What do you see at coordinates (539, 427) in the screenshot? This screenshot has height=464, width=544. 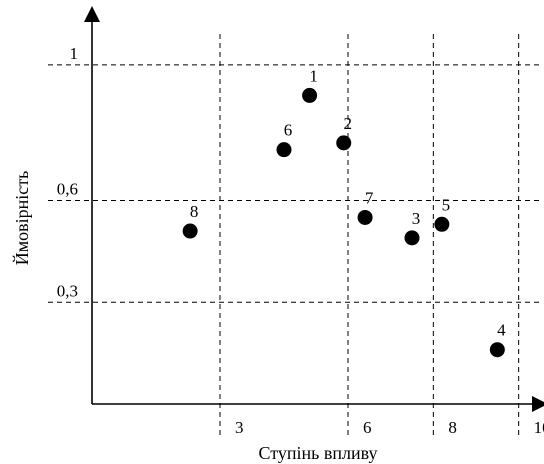 I see `x-tick-label-10: 10` at bounding box center [539, 427].